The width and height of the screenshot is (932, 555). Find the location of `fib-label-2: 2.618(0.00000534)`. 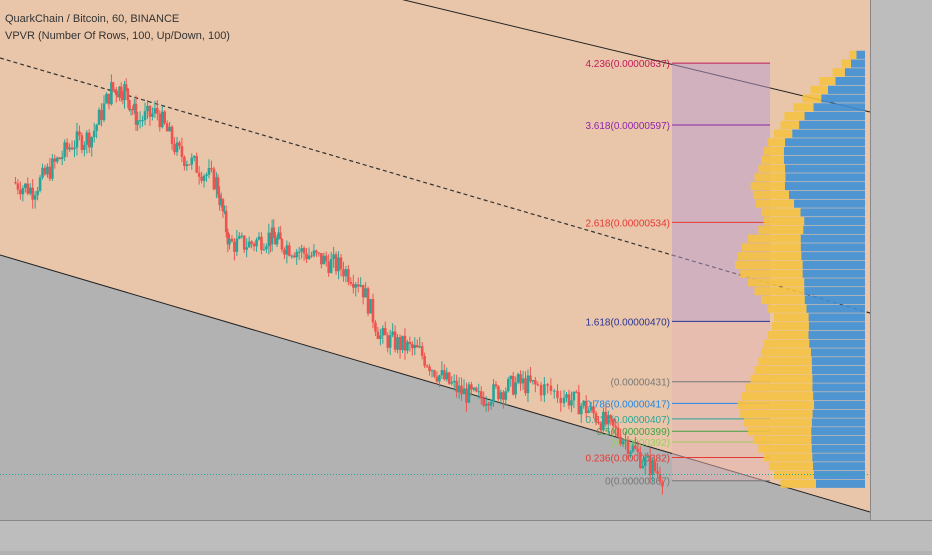

fib-label-2: 2.618(0.00000534) is located at coordinates (627, 223).